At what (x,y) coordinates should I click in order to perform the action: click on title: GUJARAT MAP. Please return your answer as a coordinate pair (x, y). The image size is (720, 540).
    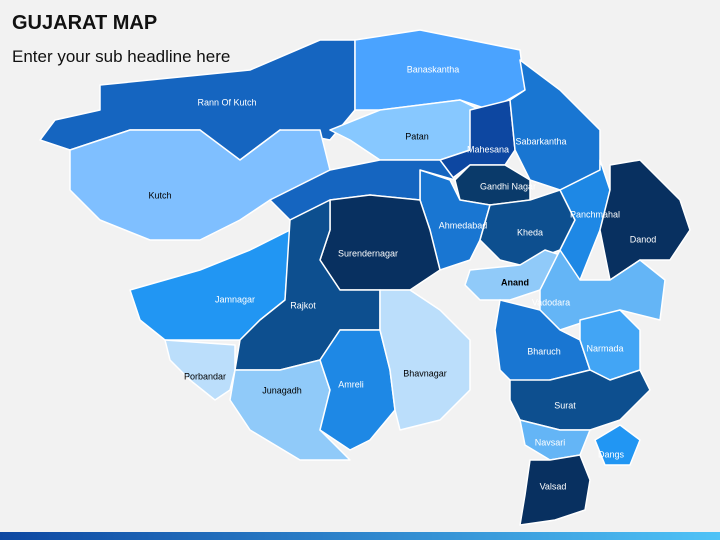
    Looking at the image, I should click on (84, 23).